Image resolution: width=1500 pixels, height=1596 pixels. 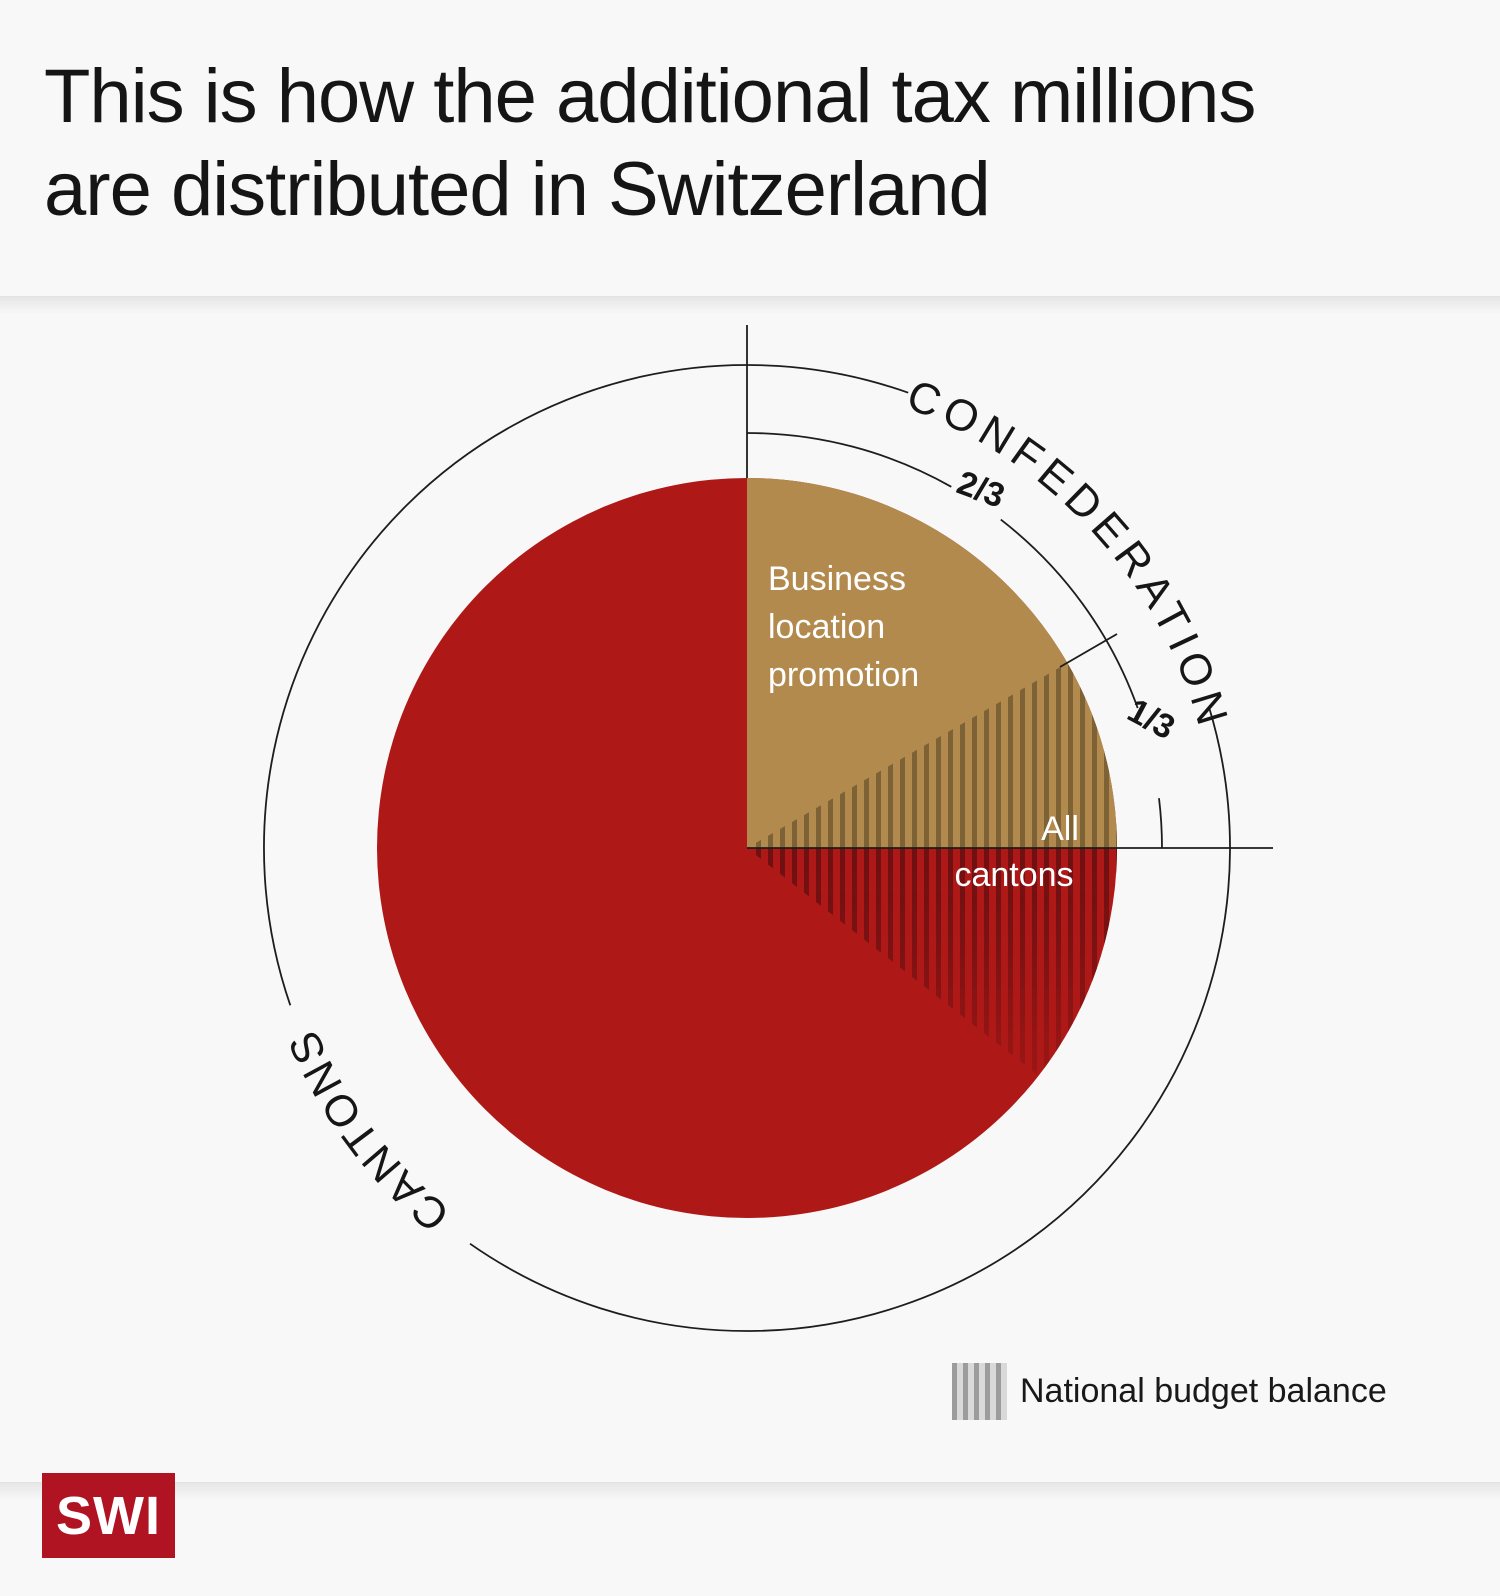 I want to click on business-label-line-3: promotion, so click(x=843, y=675).